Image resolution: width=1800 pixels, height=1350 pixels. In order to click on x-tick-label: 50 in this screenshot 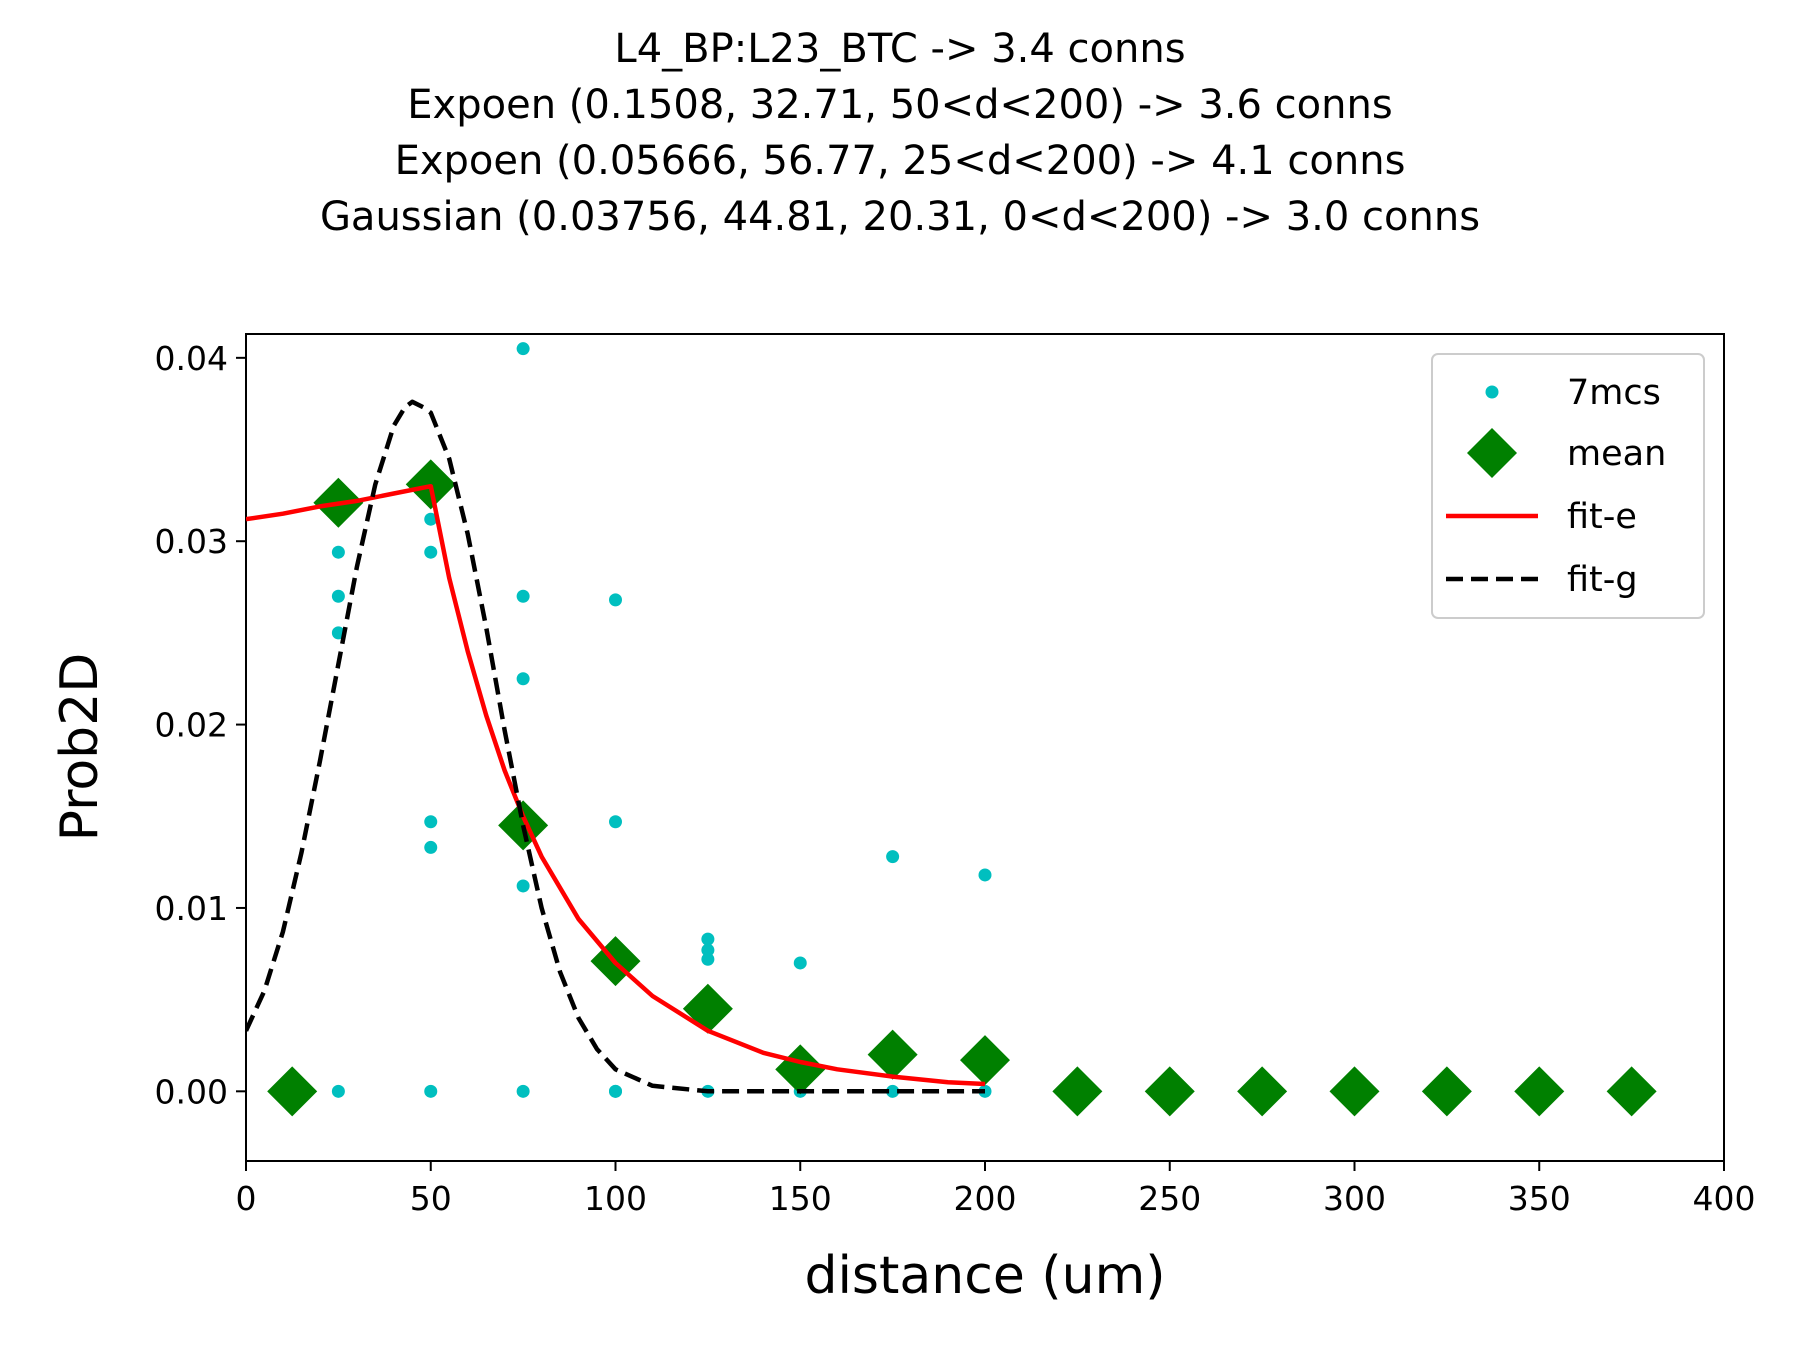, I will do `click(431, 1198)`.